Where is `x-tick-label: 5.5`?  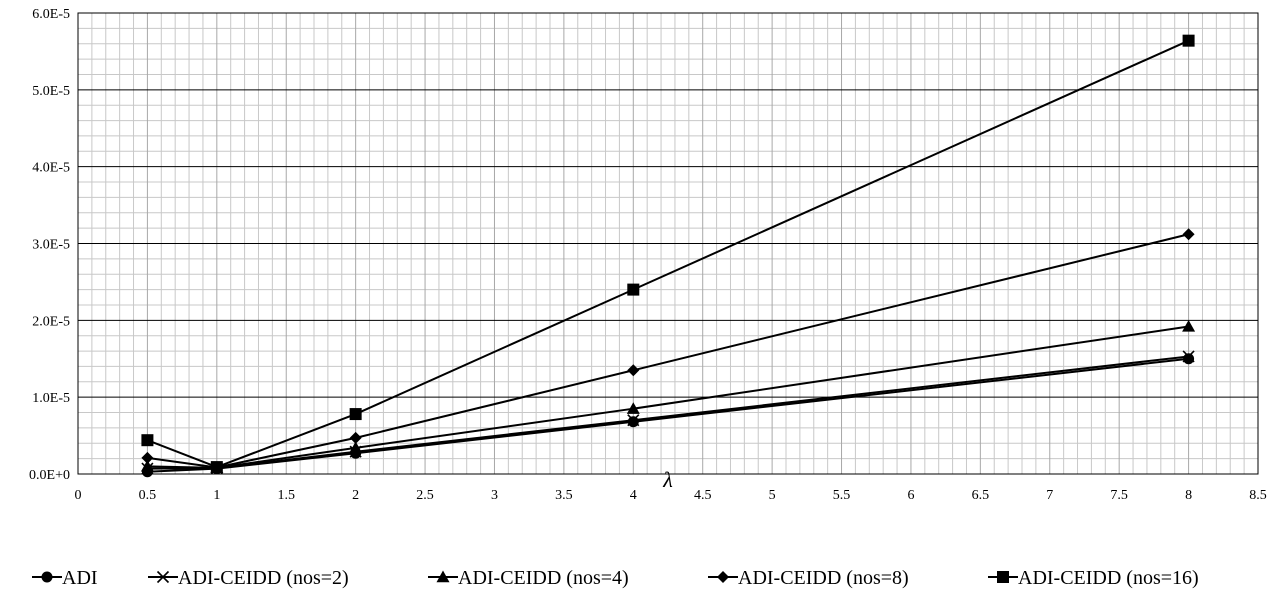 x-tick-label: 5.5 is located at coordinates (842, 495).